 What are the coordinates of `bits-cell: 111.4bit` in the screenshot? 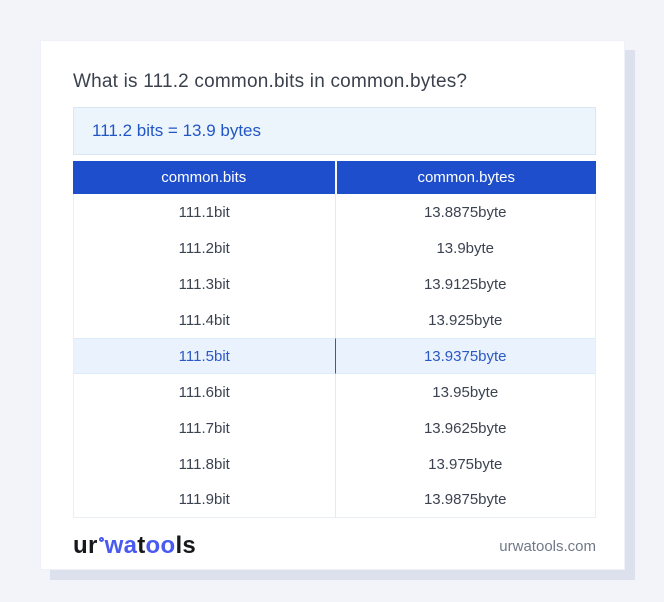 It's located at (204, 320).